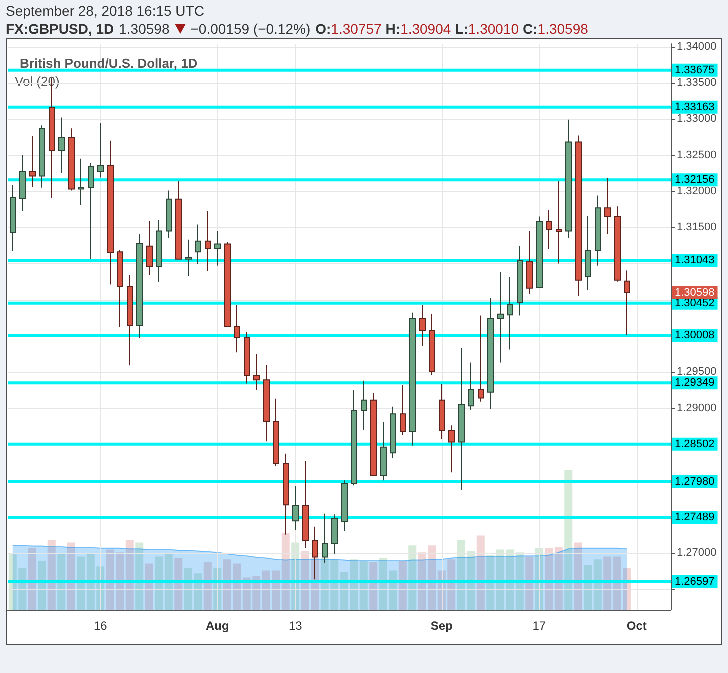  I want to click on x-tick-label: Aug, so click(218, 626).